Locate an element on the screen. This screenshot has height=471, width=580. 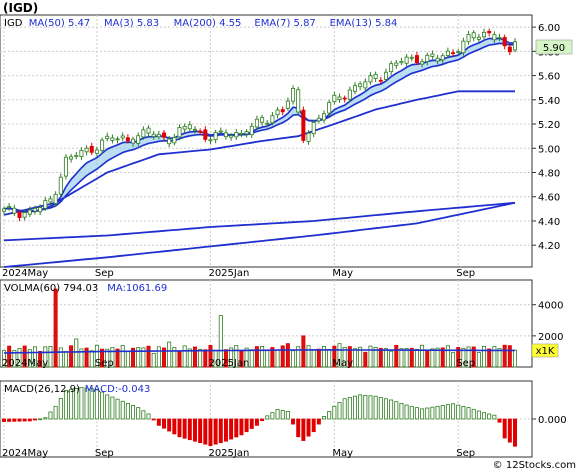
price-ytick-label: 4.40 is located at coordinates (549, 222).